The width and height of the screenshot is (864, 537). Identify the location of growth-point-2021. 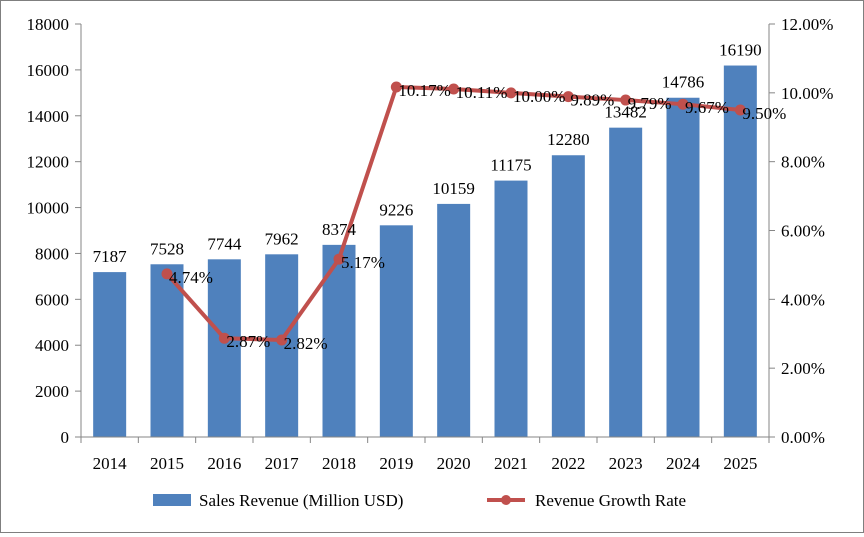
(511, 93).